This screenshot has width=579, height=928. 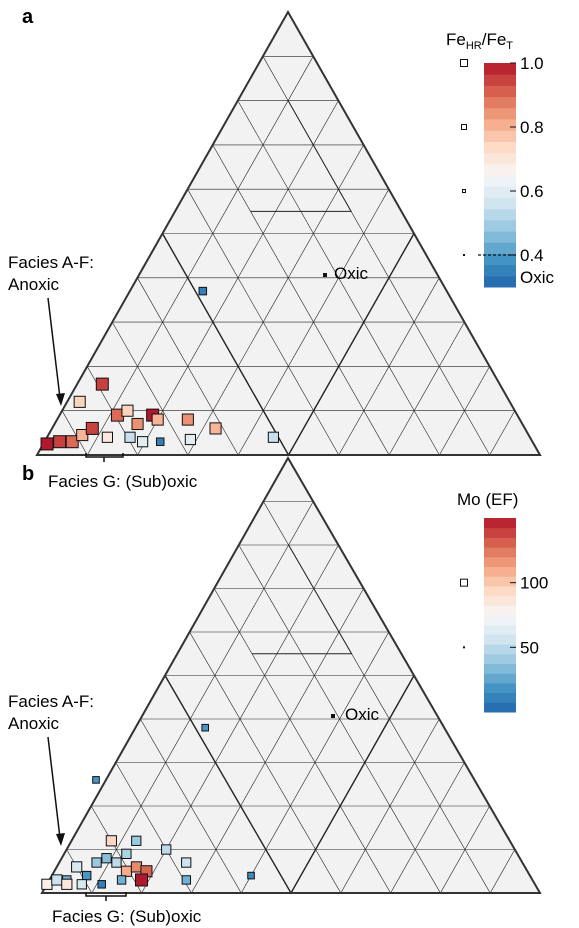 What do you see at coordinates (494, 39) in the screenshot?
I see `colorbar-title-mid: /Fe` at bounding box center [494, 39].